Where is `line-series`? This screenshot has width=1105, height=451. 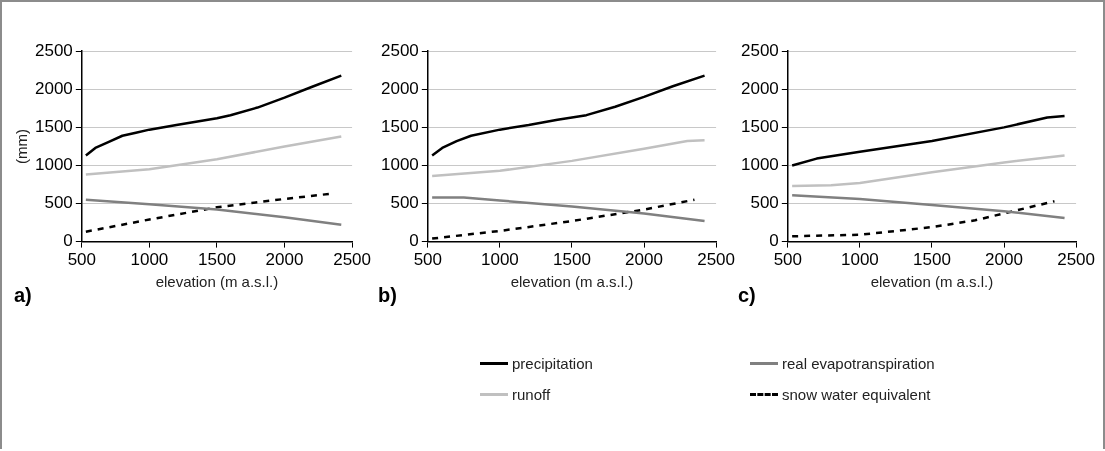 line-series is located at coordinates (923, 218).